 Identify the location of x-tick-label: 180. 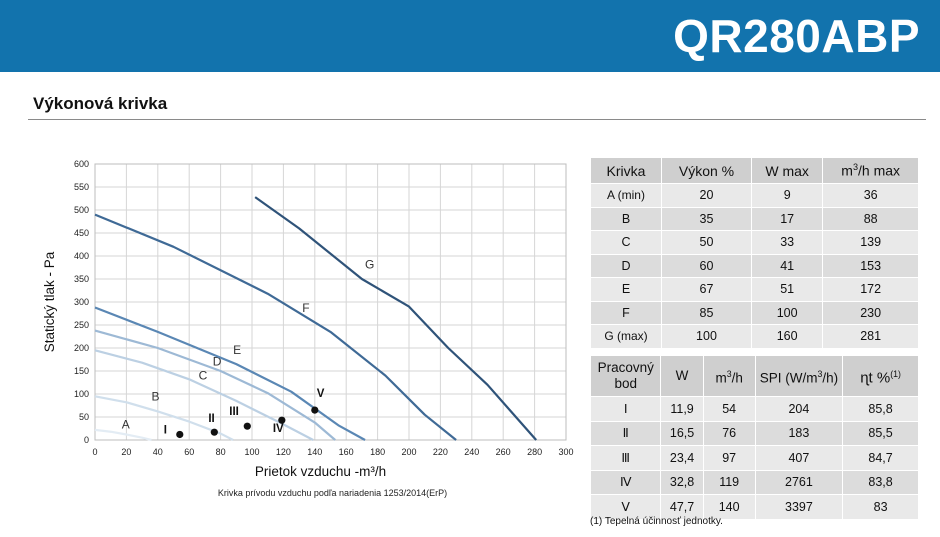
(377, 452).